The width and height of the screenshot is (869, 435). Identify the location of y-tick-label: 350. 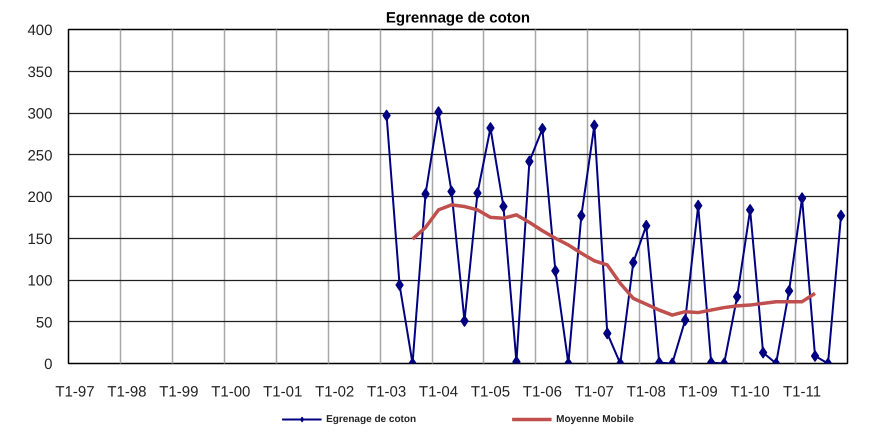
(40, 72).